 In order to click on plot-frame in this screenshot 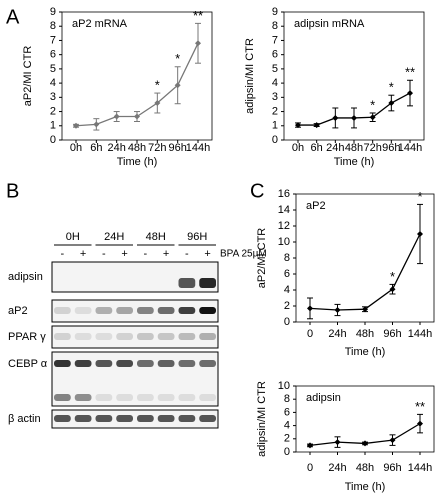, I will do `click(365, 258)`.